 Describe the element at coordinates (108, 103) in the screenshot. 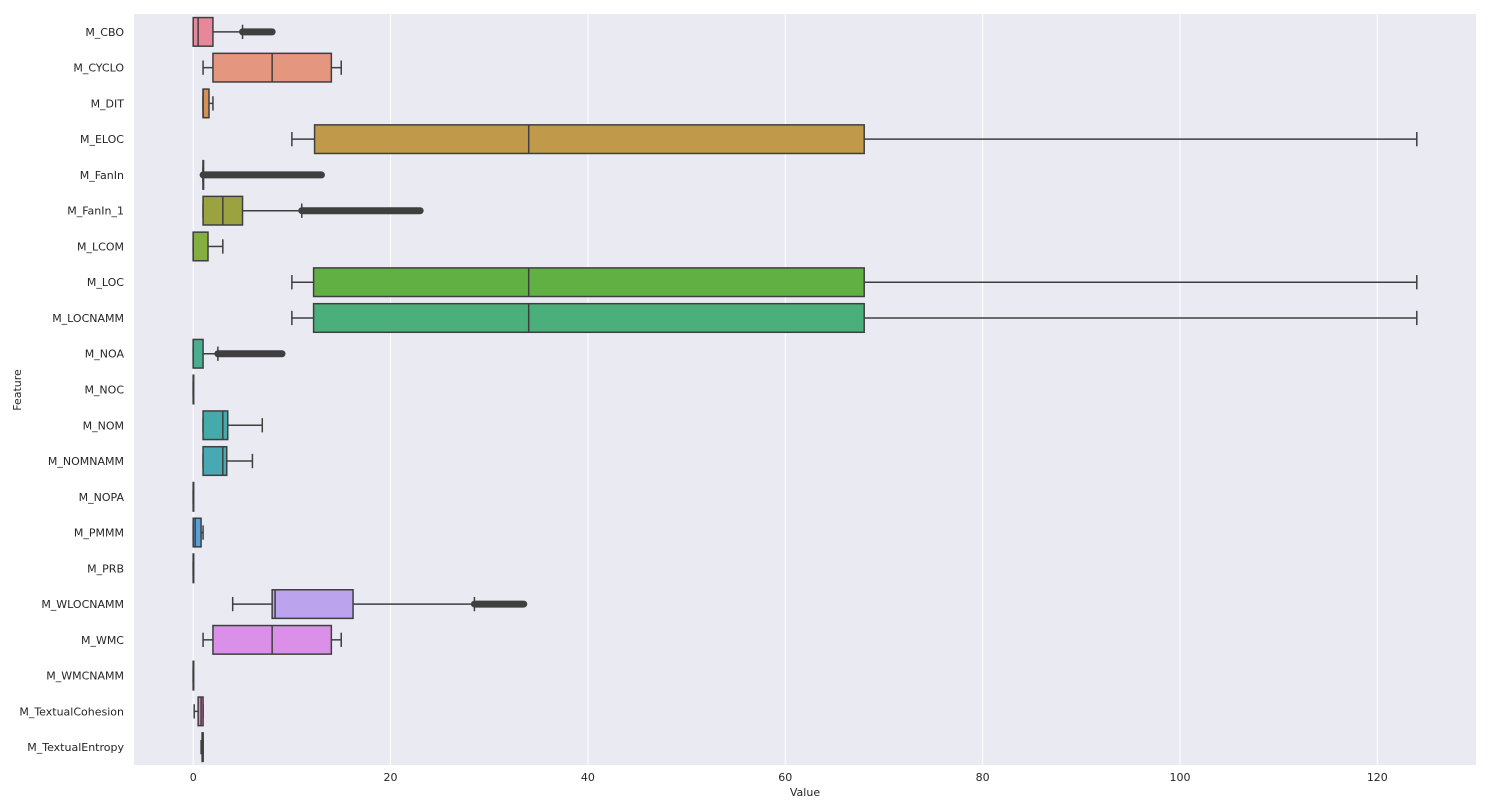

I see `y-tick-label: M_DIT` at that location.